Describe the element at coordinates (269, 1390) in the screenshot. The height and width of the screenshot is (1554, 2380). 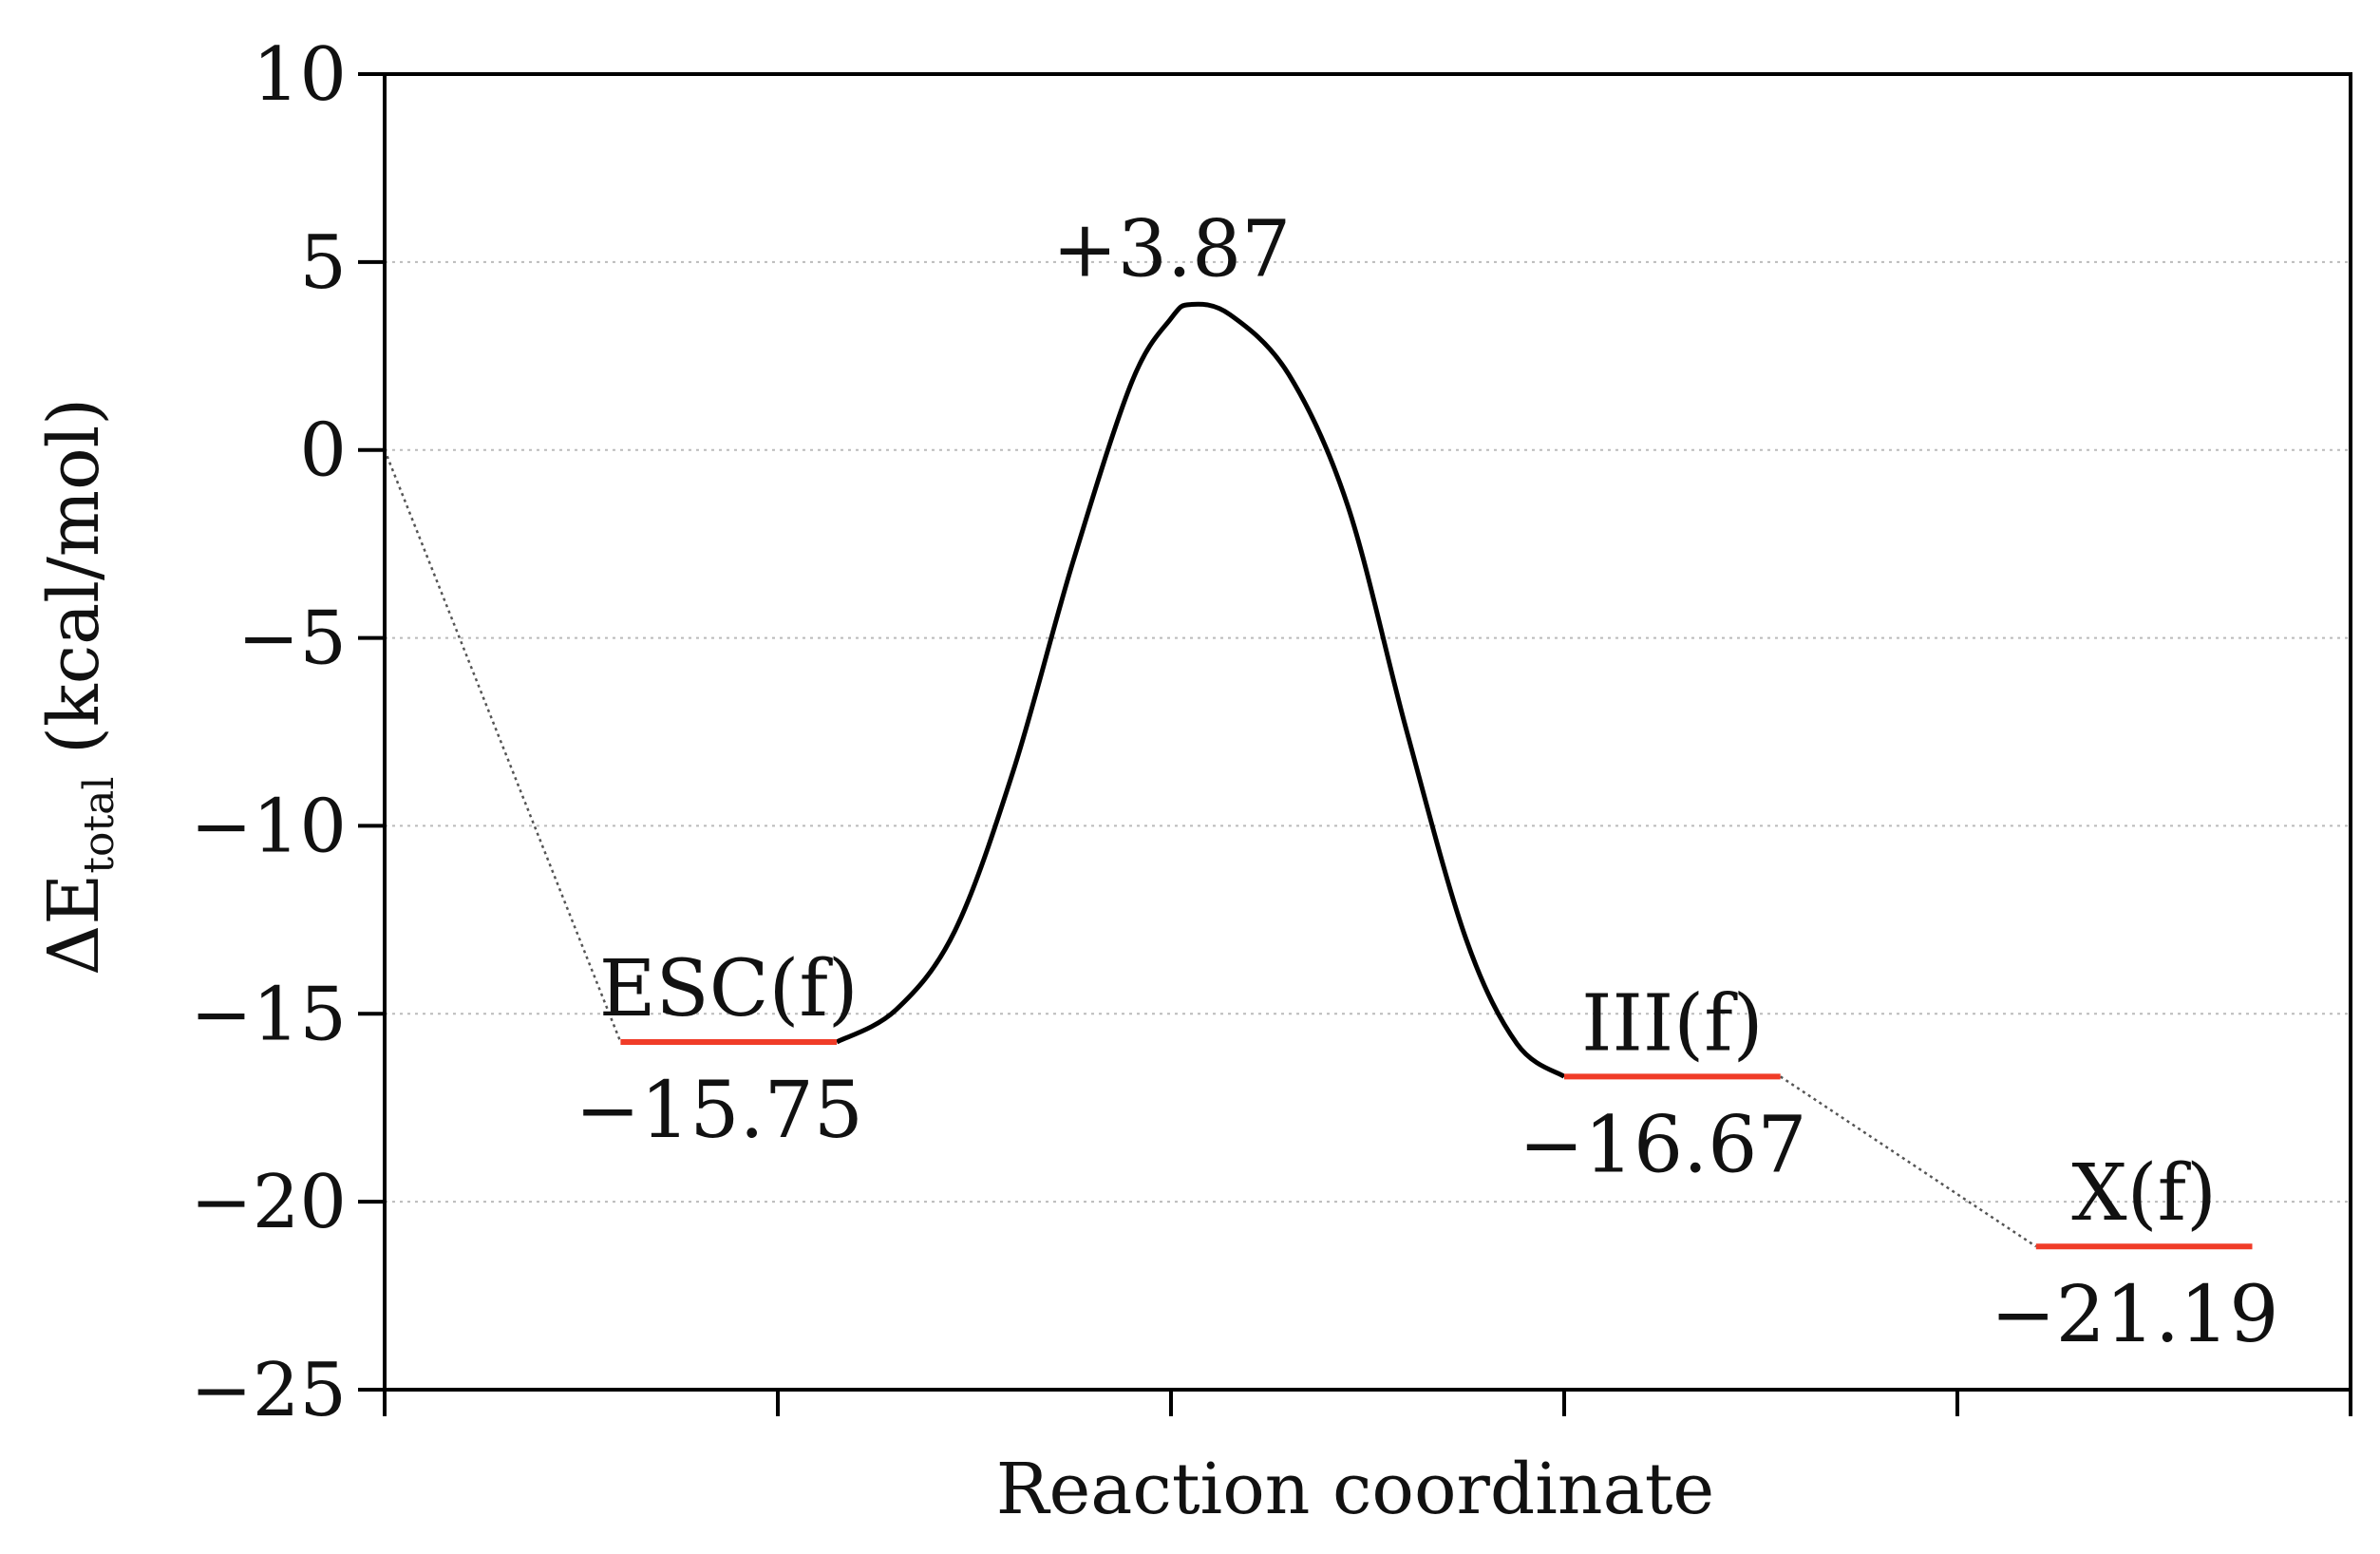
I see `y-tick-label: −25` at that location.